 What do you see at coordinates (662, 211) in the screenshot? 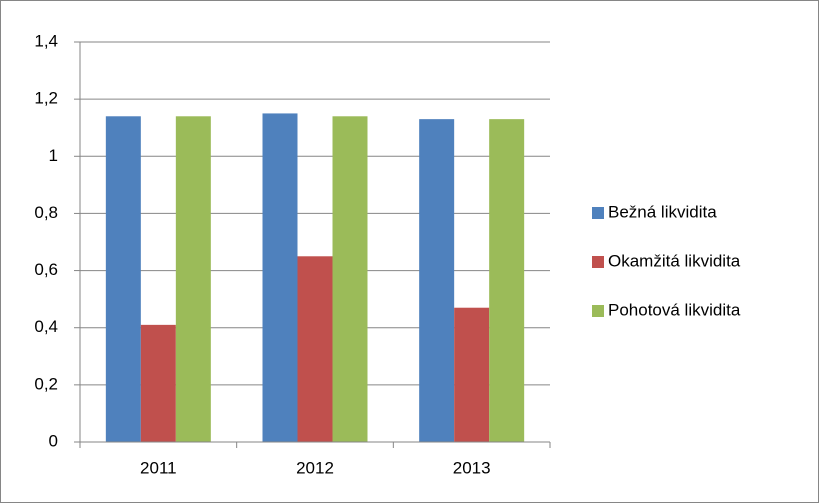
I see `legend-label: Bežná likvidita` at bounding box center [662, 211].